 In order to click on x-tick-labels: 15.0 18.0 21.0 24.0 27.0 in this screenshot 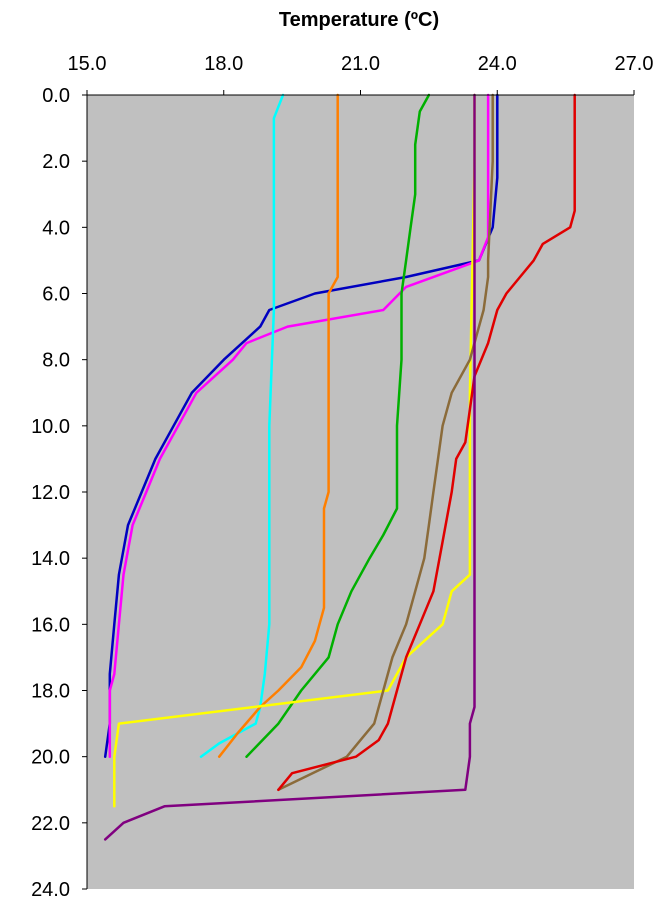, I will do `click(361, 64)`.